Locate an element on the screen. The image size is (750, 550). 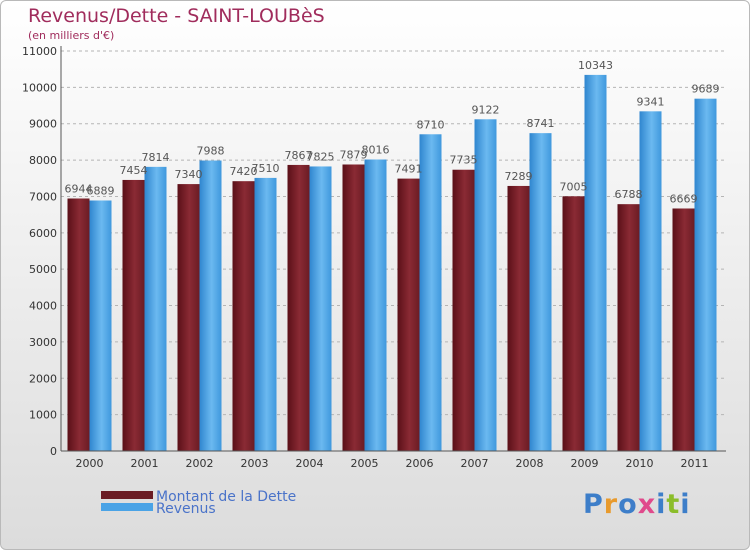
value-label: 7510 is located at coordinates (266, 168).